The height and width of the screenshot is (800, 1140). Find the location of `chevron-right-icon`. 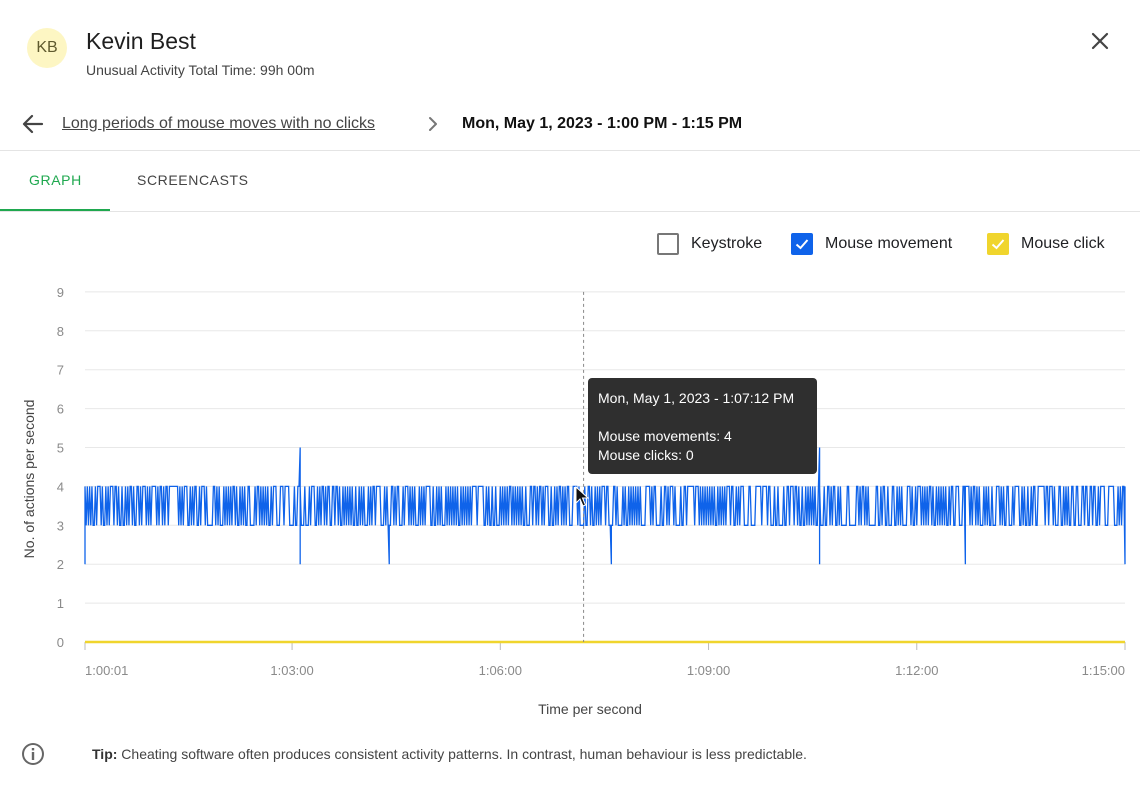

chevron-right-icon is located at coordinates (433, 124).